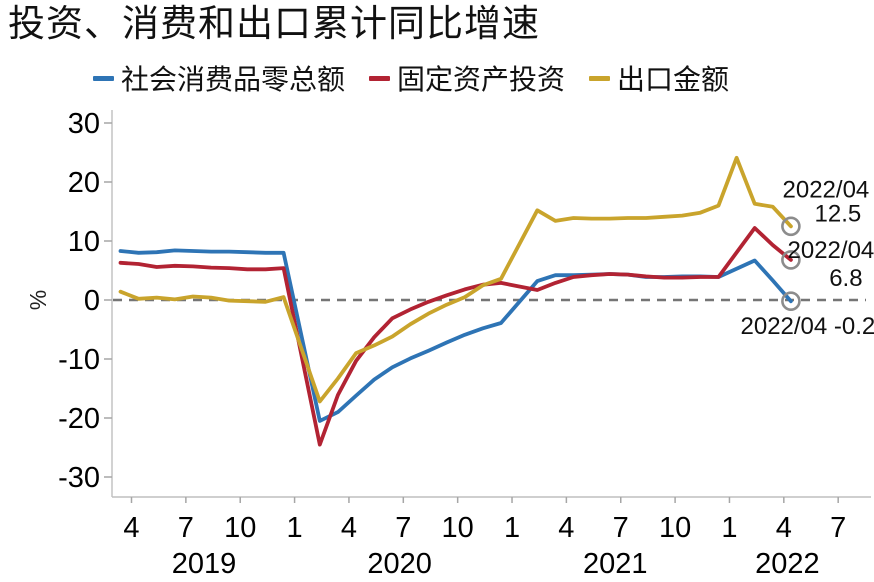 The width and height of the screenshot is (874, 582). I want to click on chart-legend: 社会消费品零总额 固定资产投资 出口金额, so click(411, 78).